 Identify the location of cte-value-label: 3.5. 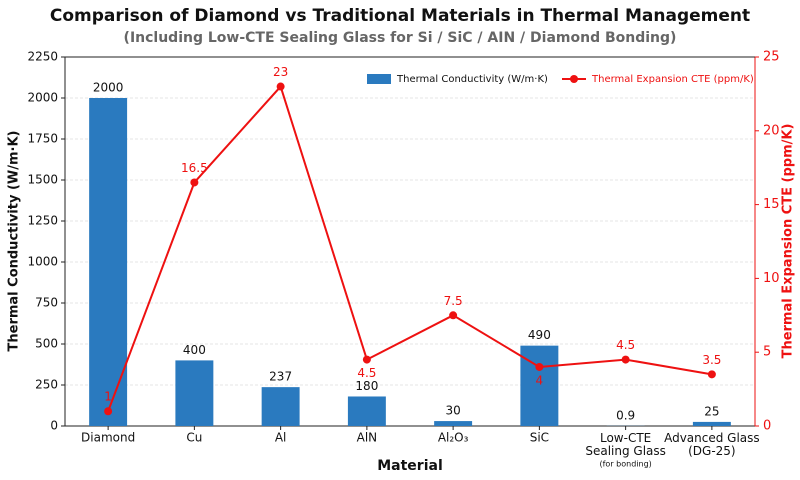
(711, 360).